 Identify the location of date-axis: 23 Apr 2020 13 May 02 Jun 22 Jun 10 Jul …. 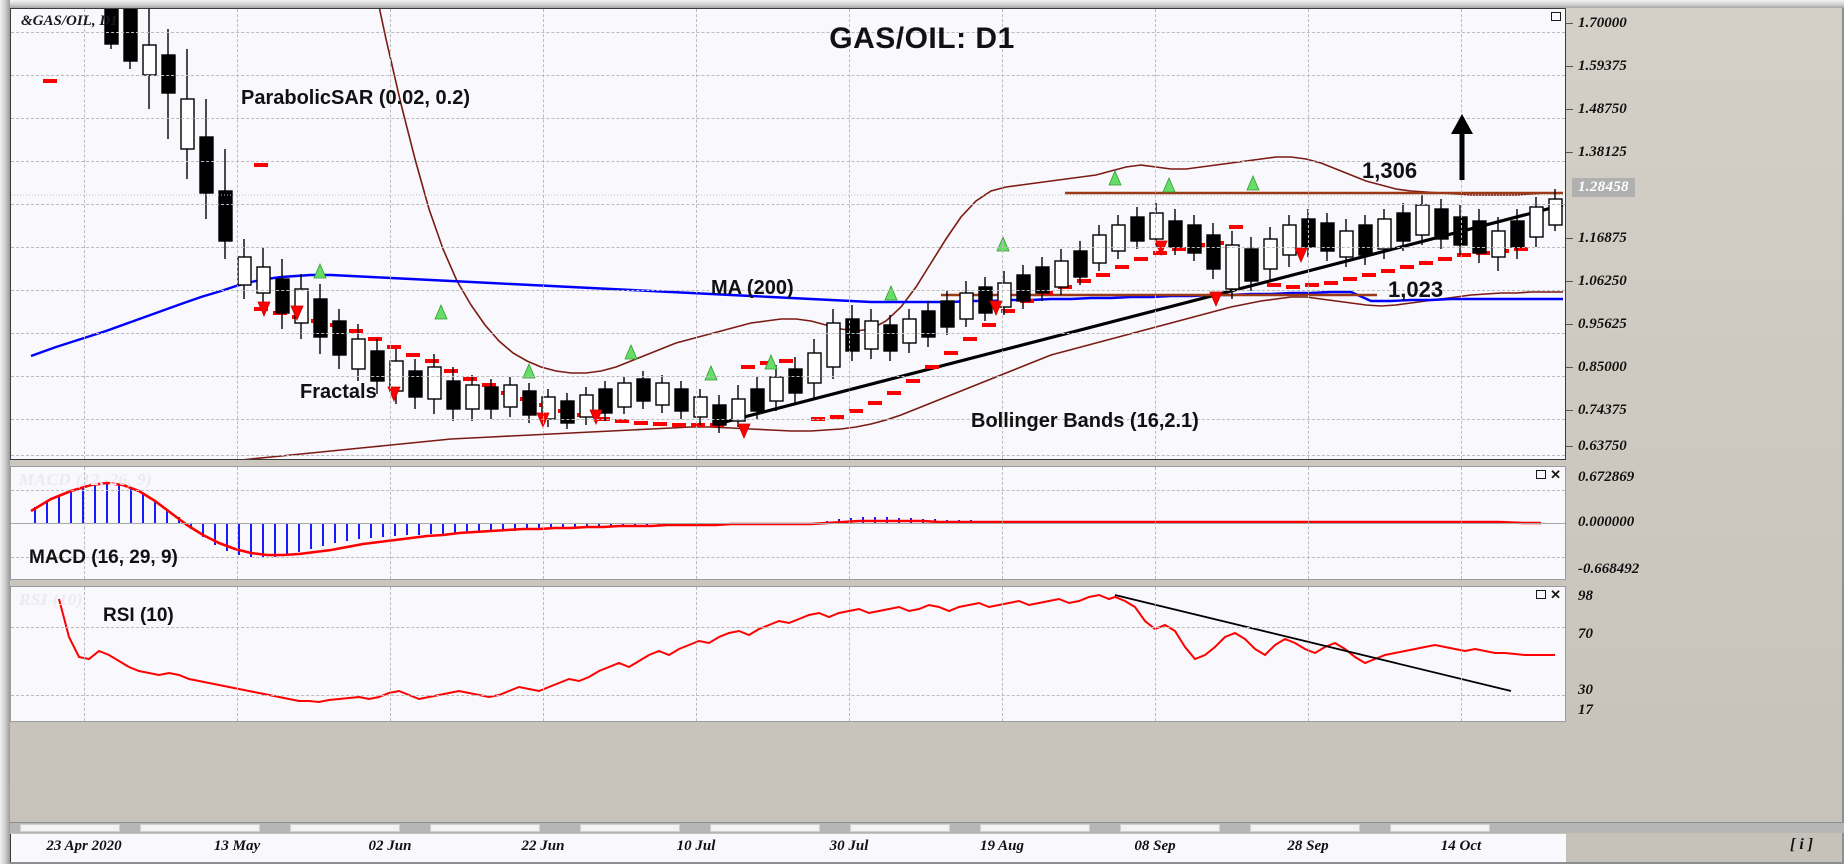
(788, 848).